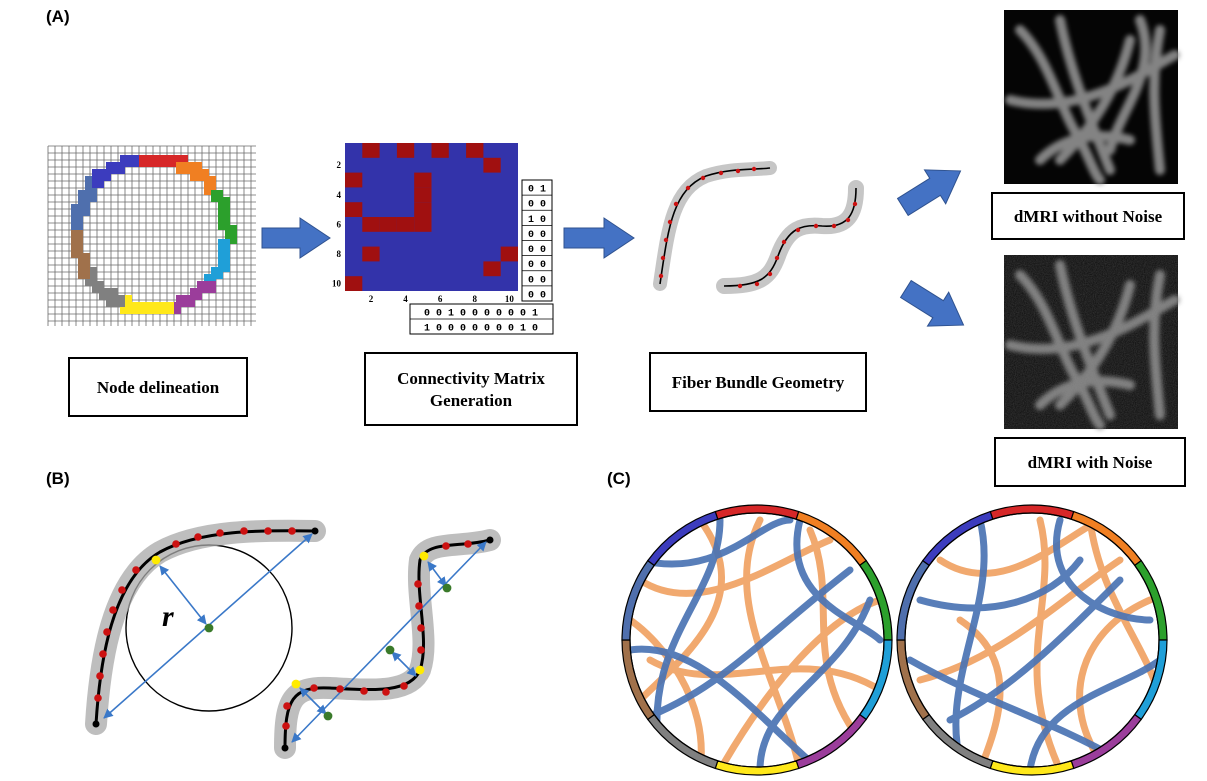 The height and width of the screenshot is (781, 1207). Describe the element at coordinates (440, 299) in the screenshot. I see `matrix-x-tick: 6` at that location.